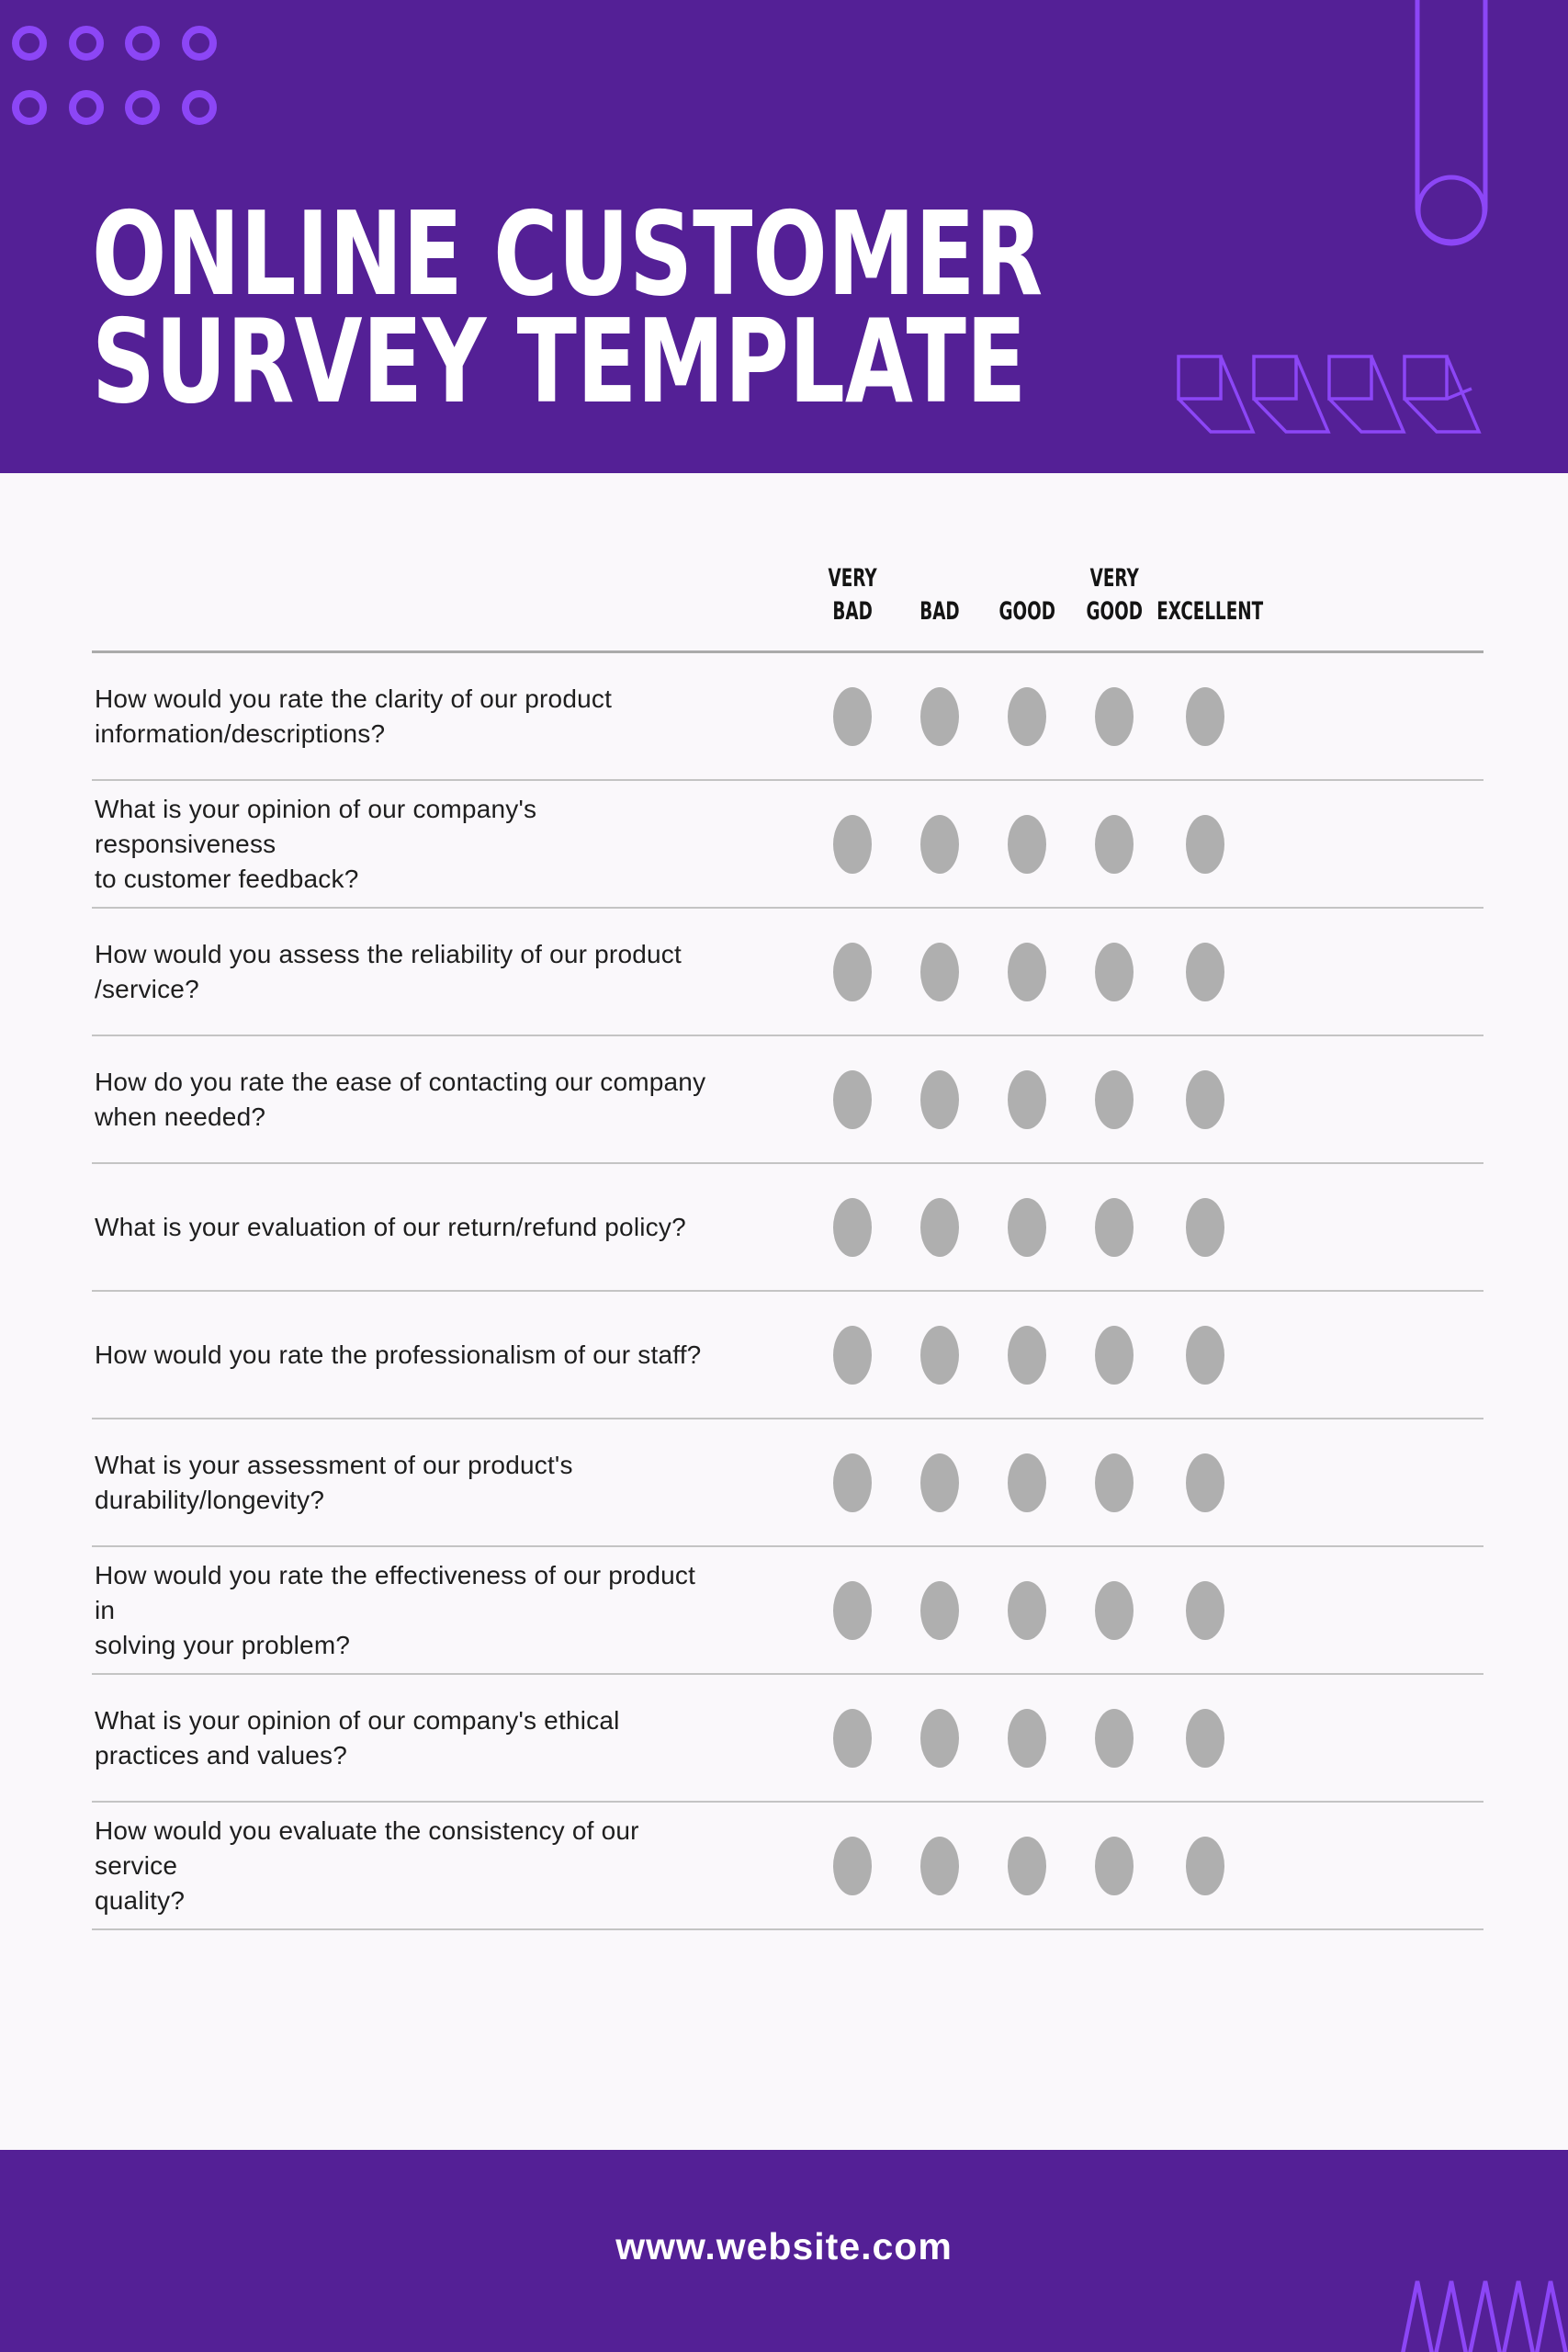 The height and width of the screenshot is (2352, 1568). What do you see at coordinates (118, 86) in the screenshot?
I see `circle-grid-decoration` at bounding box center [118, 86].